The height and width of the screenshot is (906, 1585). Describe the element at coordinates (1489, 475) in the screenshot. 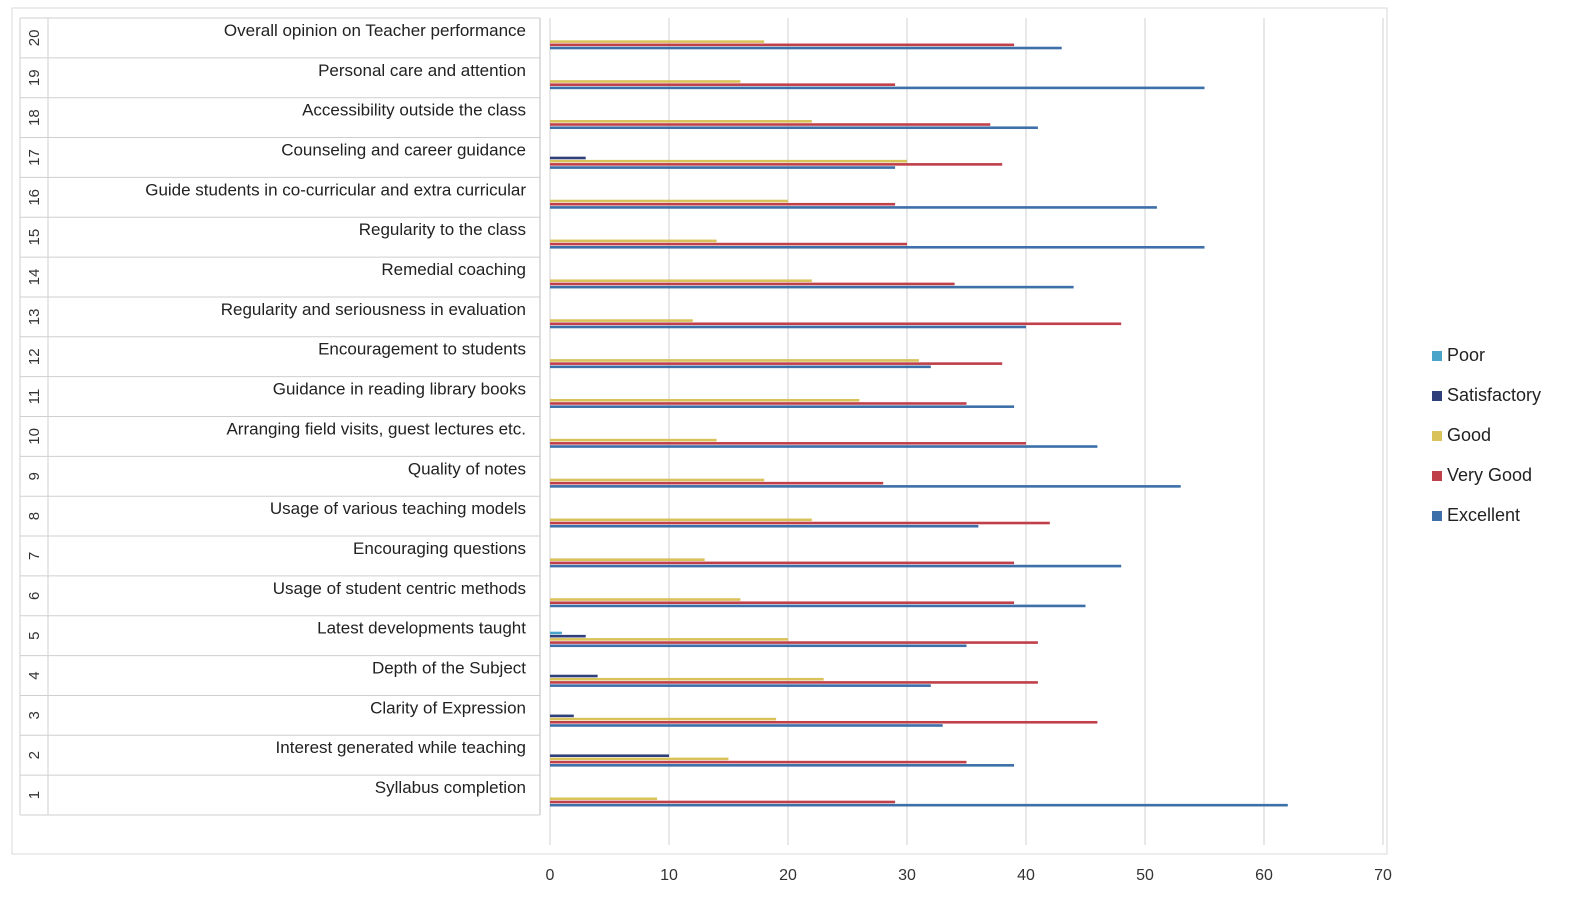

I see `legend-label: Very Good` at that location.